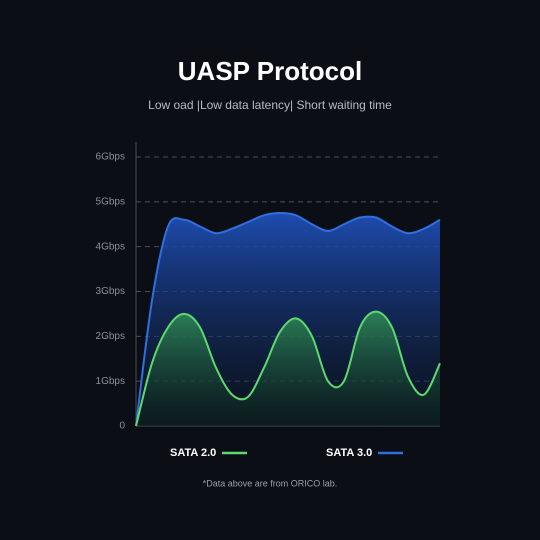 This screenshot has width=540, height=540. What do you see at coordinates (122, 426) in the screenshot?
I see `y-tick-label: 0` at bounding box center [122, 426].